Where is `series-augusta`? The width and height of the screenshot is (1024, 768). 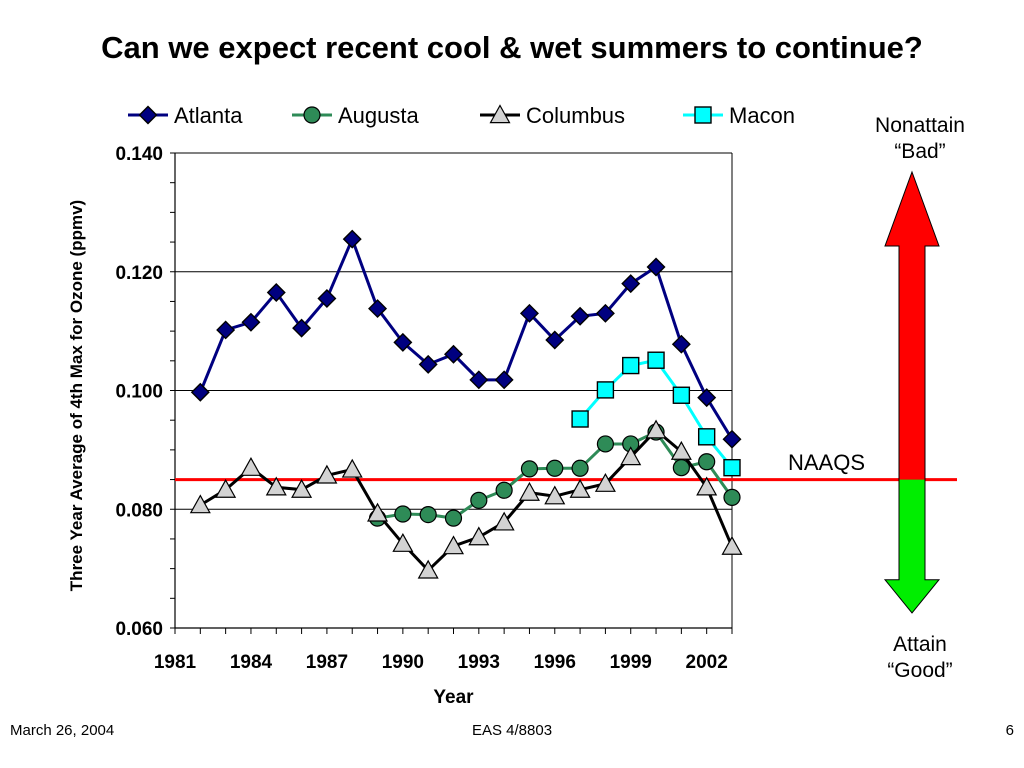 series-augusta is located at coordinates (554, 475).